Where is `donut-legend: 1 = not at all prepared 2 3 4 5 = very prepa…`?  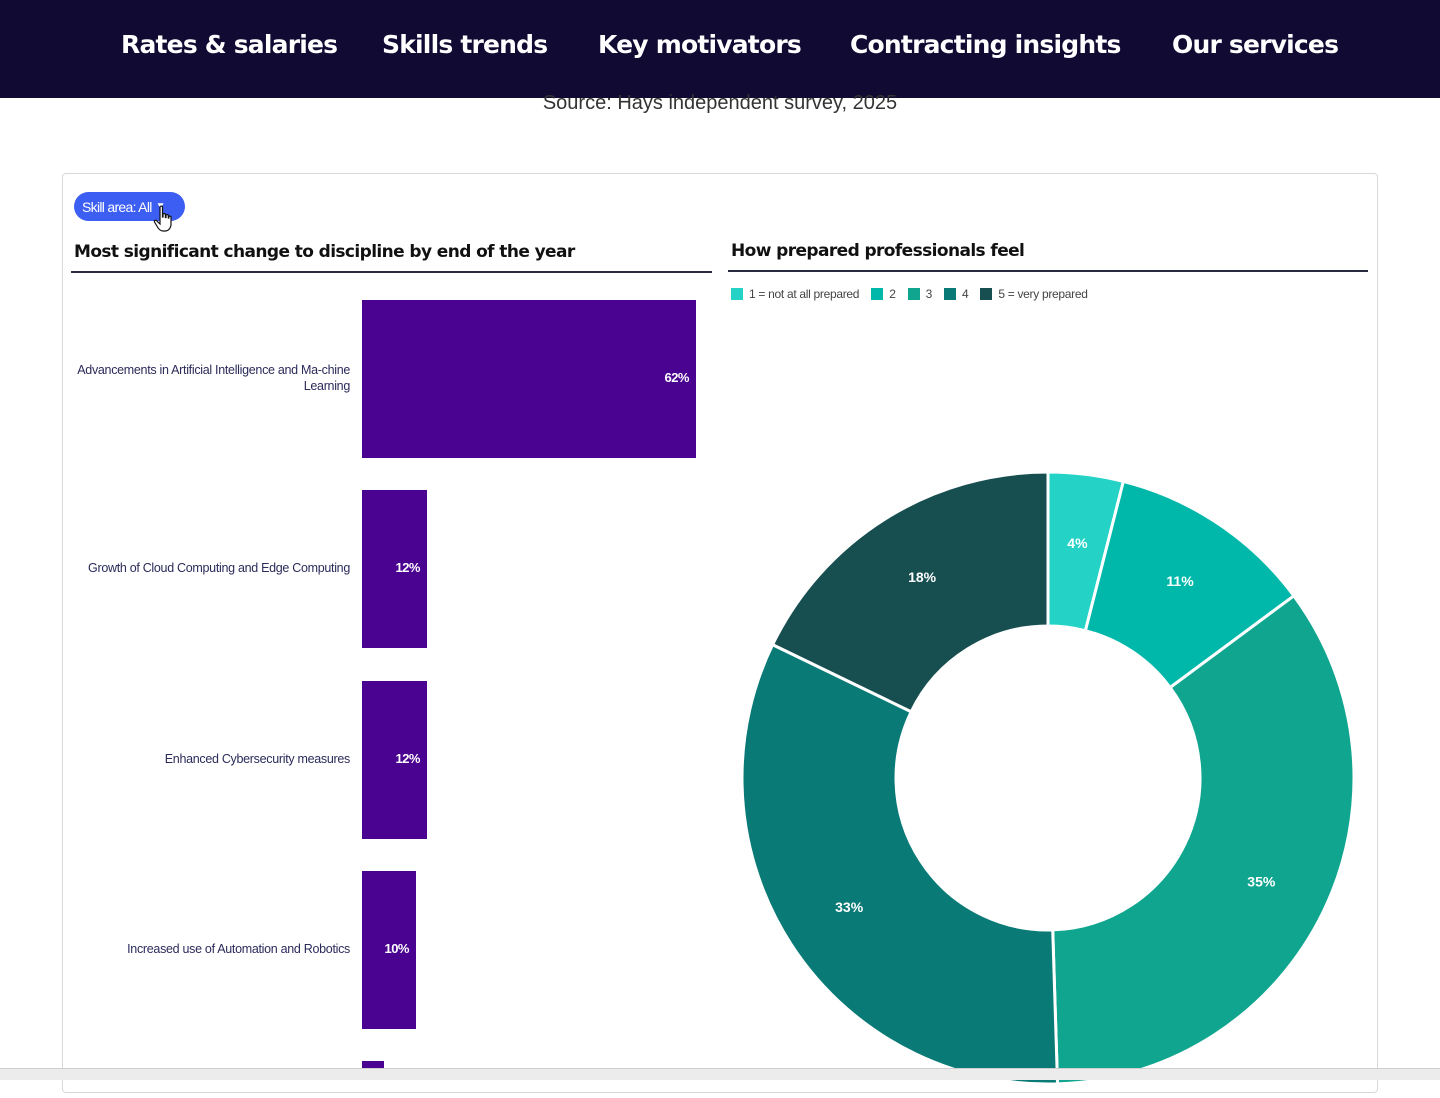 donut-legend: 1 = not at all prepared 2 3 4 5 = very prepa… is located at coordinates (915, 294).